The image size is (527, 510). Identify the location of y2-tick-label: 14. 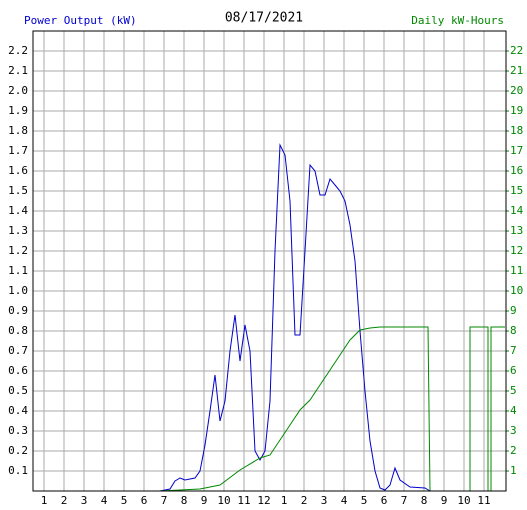
(517, 210).